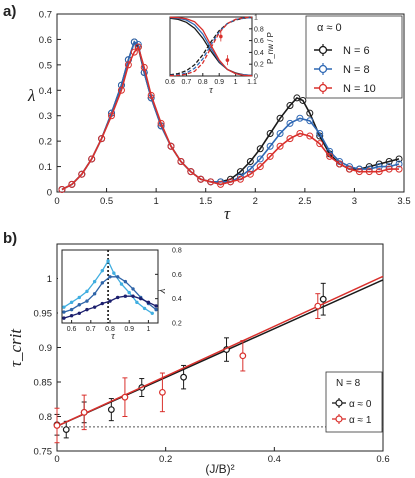  I want to click on panel-b-y-tick-label: 0.75, so click(43, 452).